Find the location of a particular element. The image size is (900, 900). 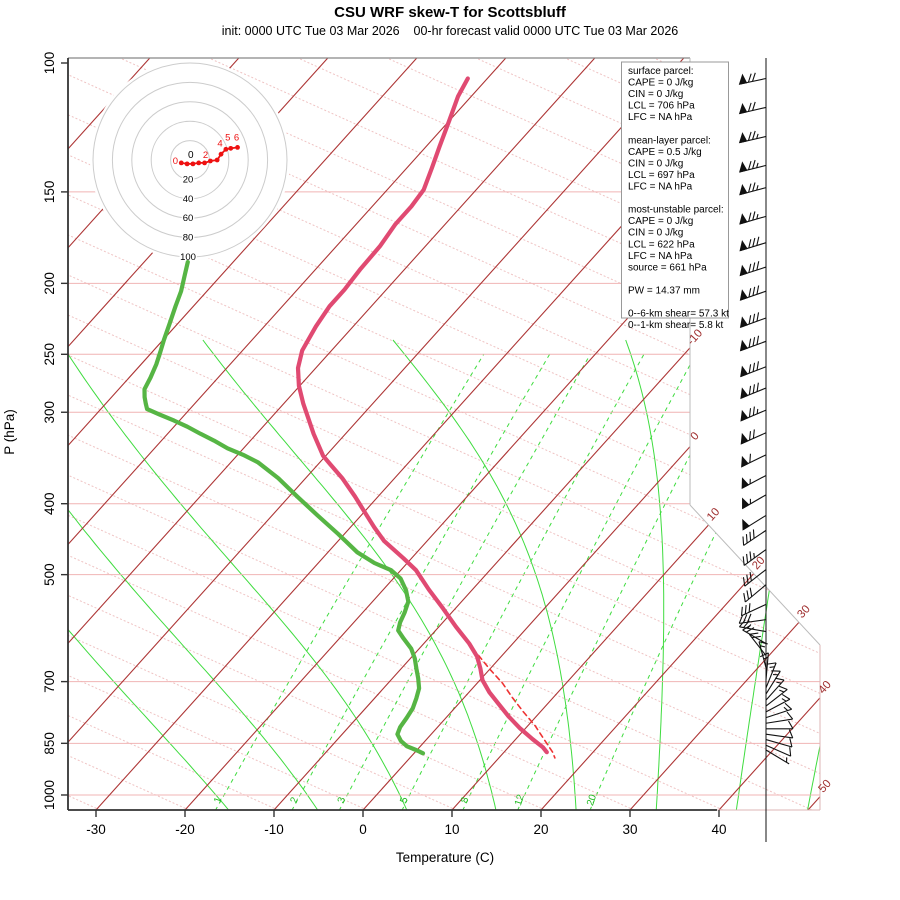

y-axis-tick-label: 700 is located at coordinates (49, 681).